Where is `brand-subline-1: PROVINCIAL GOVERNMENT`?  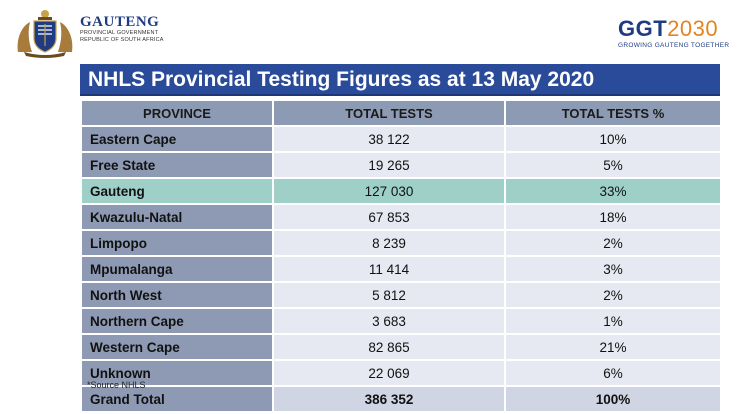
brand-subline-1: PROVINCIAL GOVERNMENT is located at coordinates (119, 33).